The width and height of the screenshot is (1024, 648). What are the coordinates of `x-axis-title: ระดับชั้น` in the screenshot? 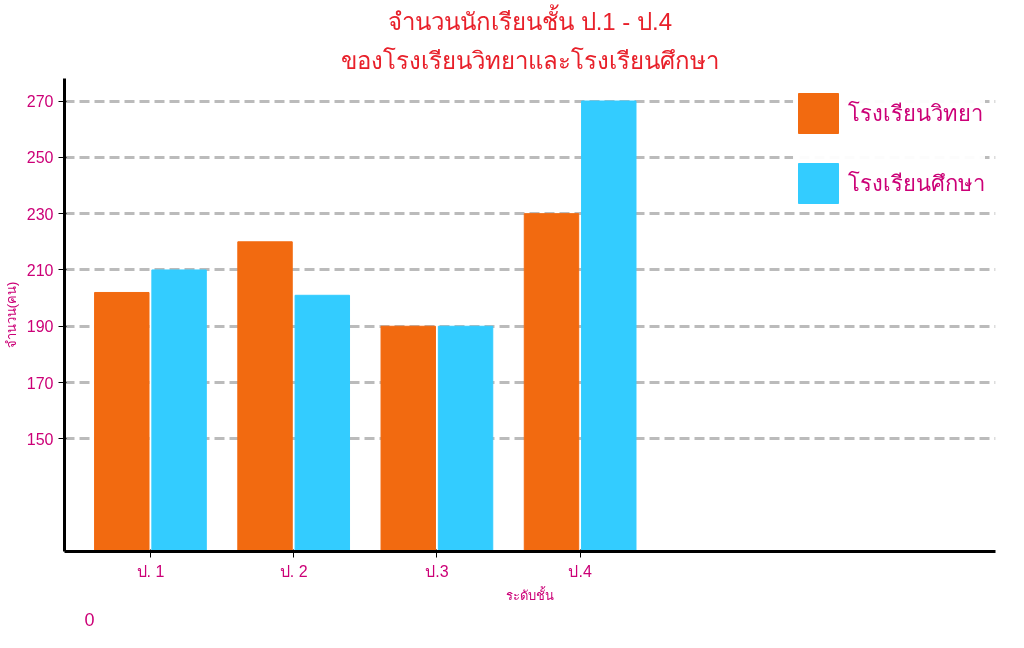 It's located at (530, 594).